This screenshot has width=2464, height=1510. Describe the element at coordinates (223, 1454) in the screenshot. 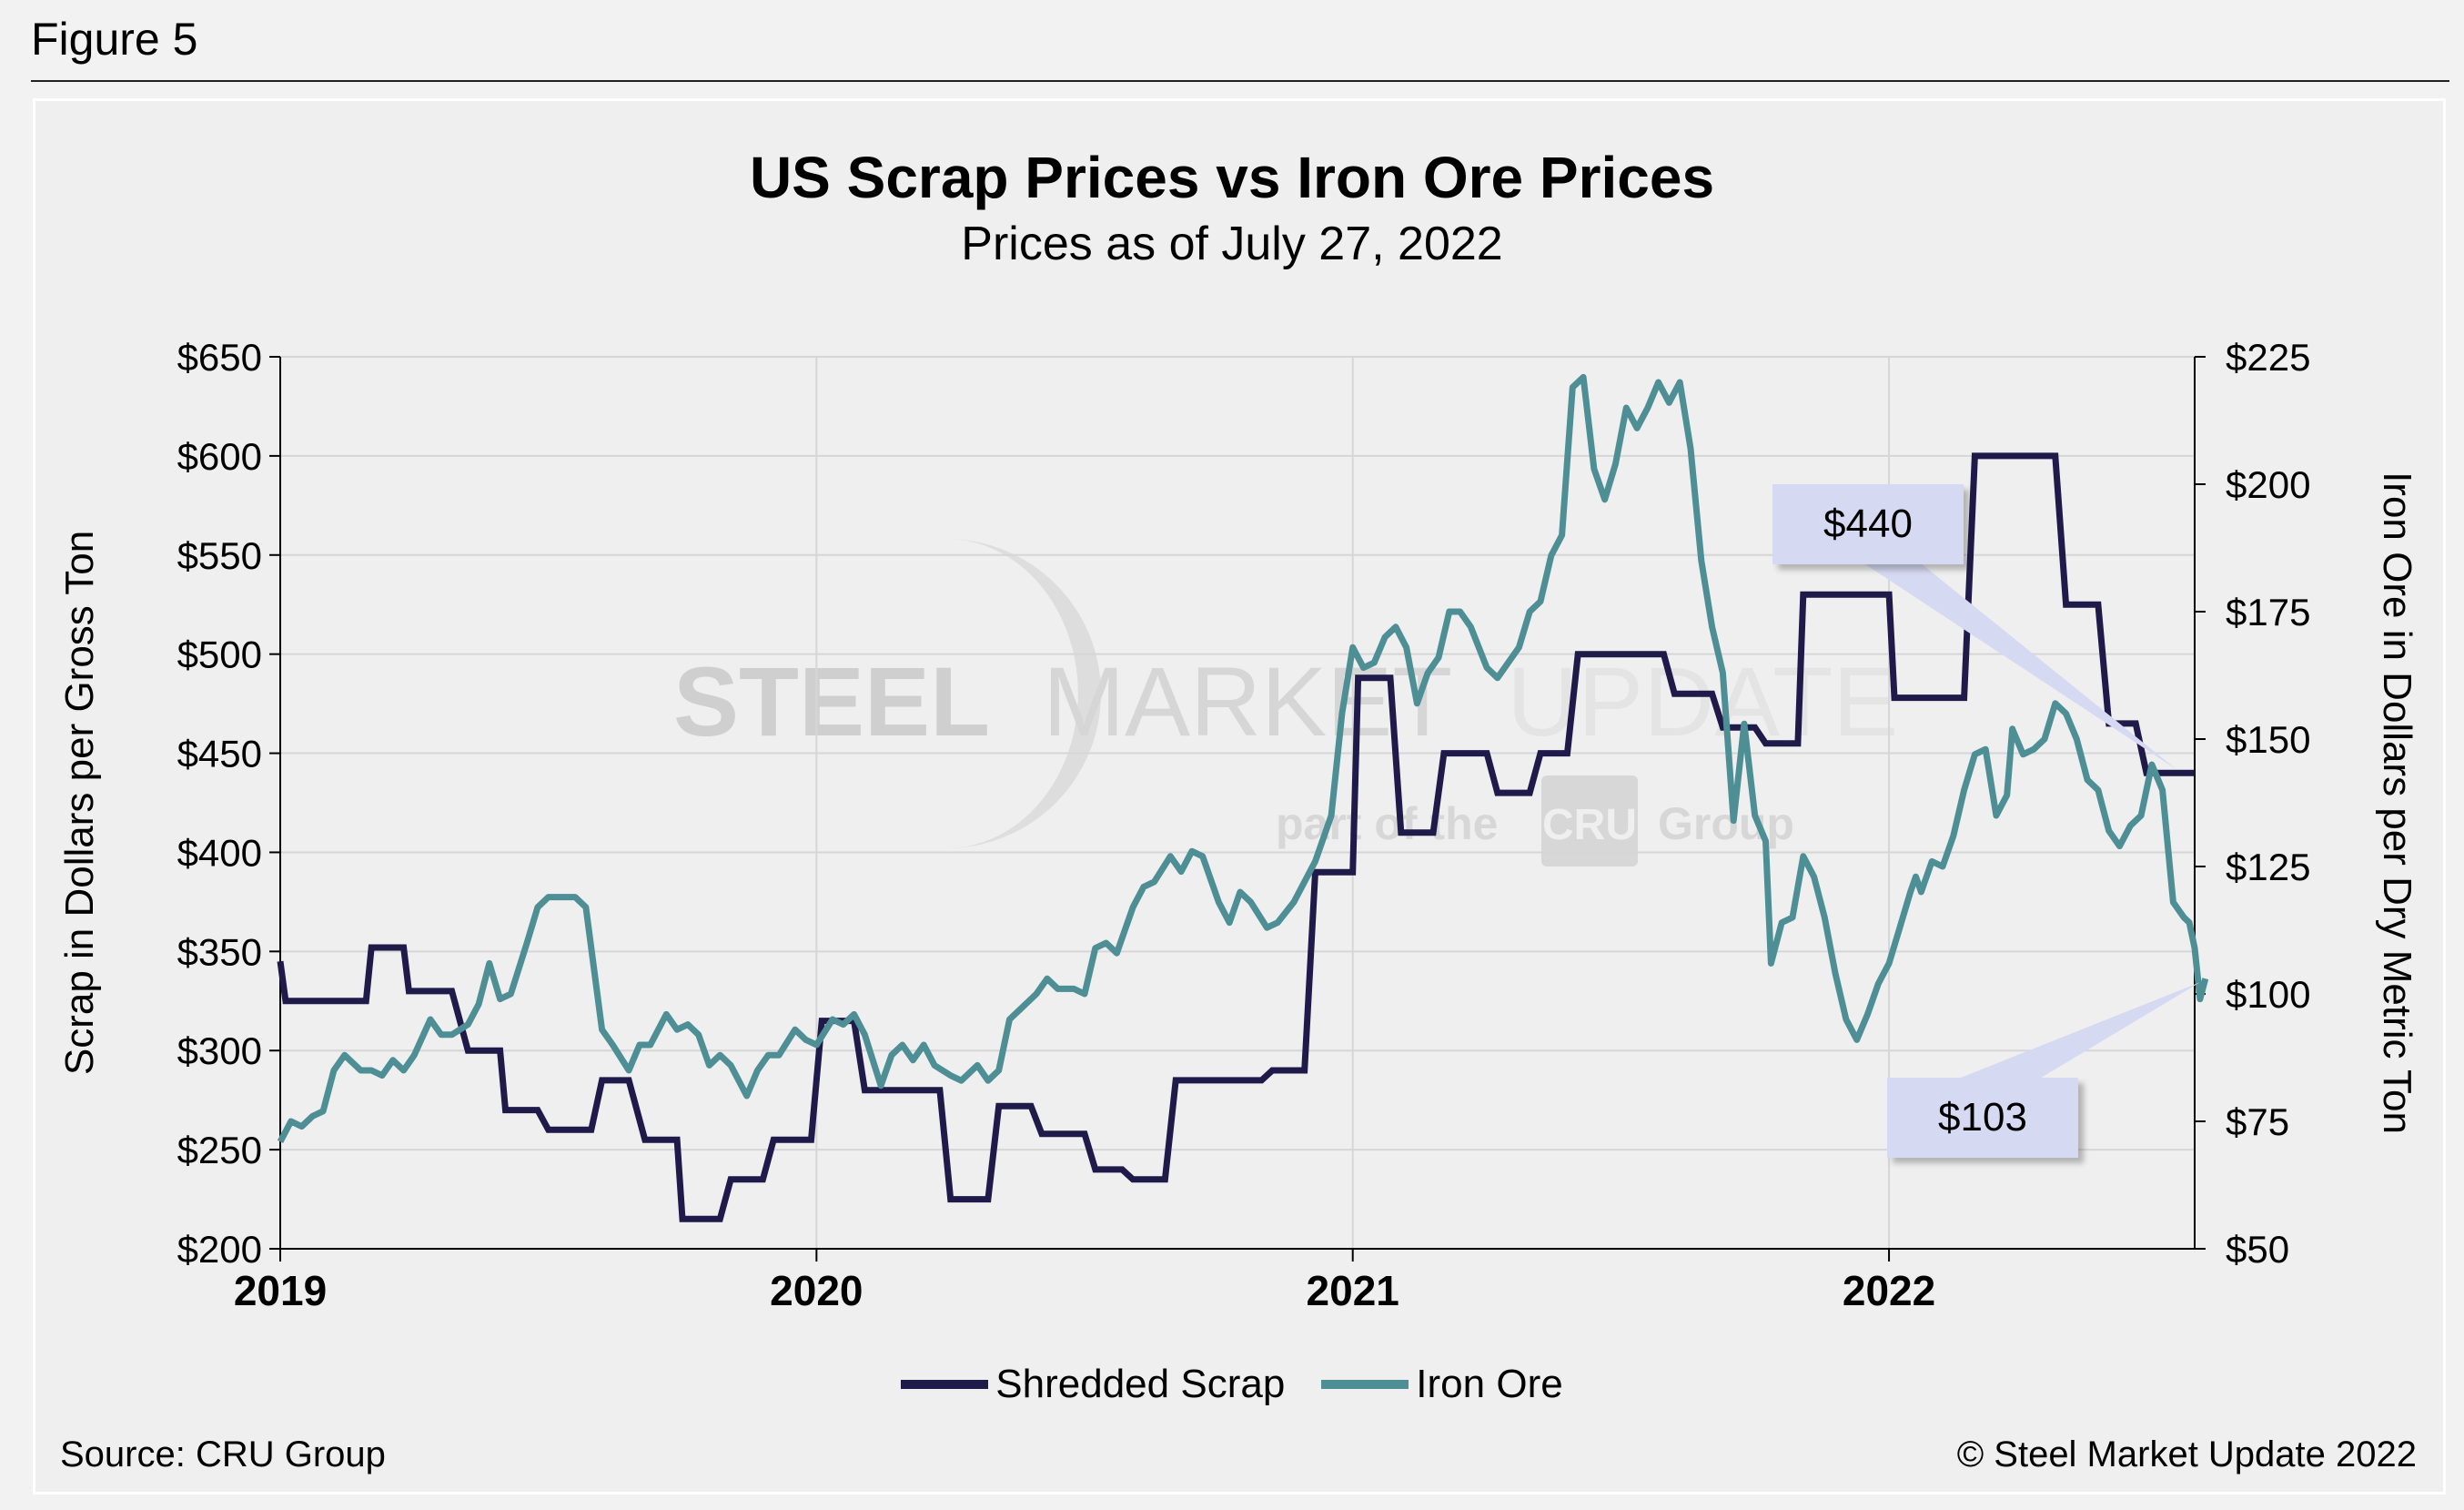

I see `source-note: Source: CRU Group` at that location.